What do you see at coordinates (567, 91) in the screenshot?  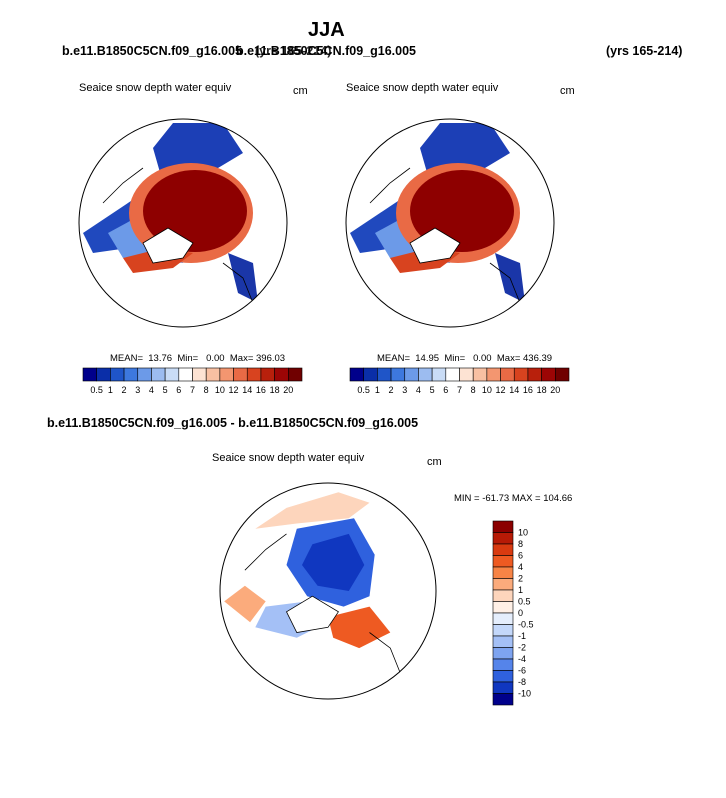 I see `panel2-units: cm` at bounding box center [567, 91].